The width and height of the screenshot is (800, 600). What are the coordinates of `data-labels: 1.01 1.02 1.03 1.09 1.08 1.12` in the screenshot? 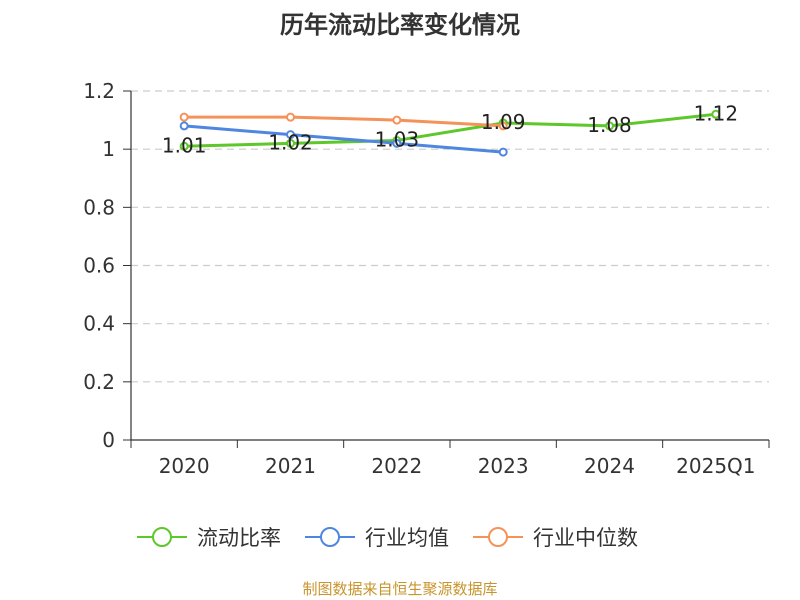 It's located at (450, 129).